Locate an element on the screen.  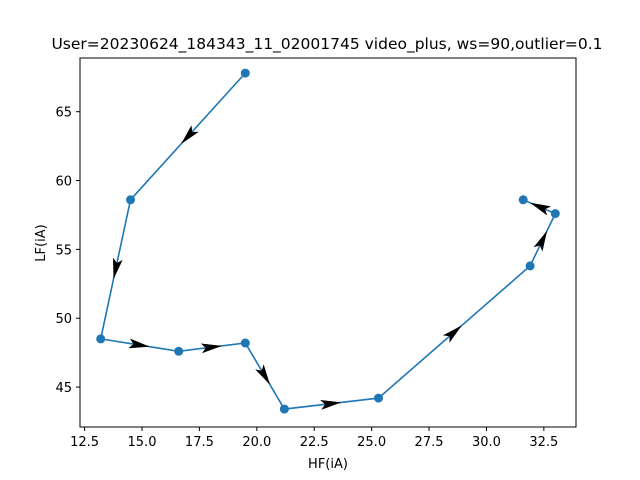
x-tick-label: 32.5 is located at coordinates (543, 442).